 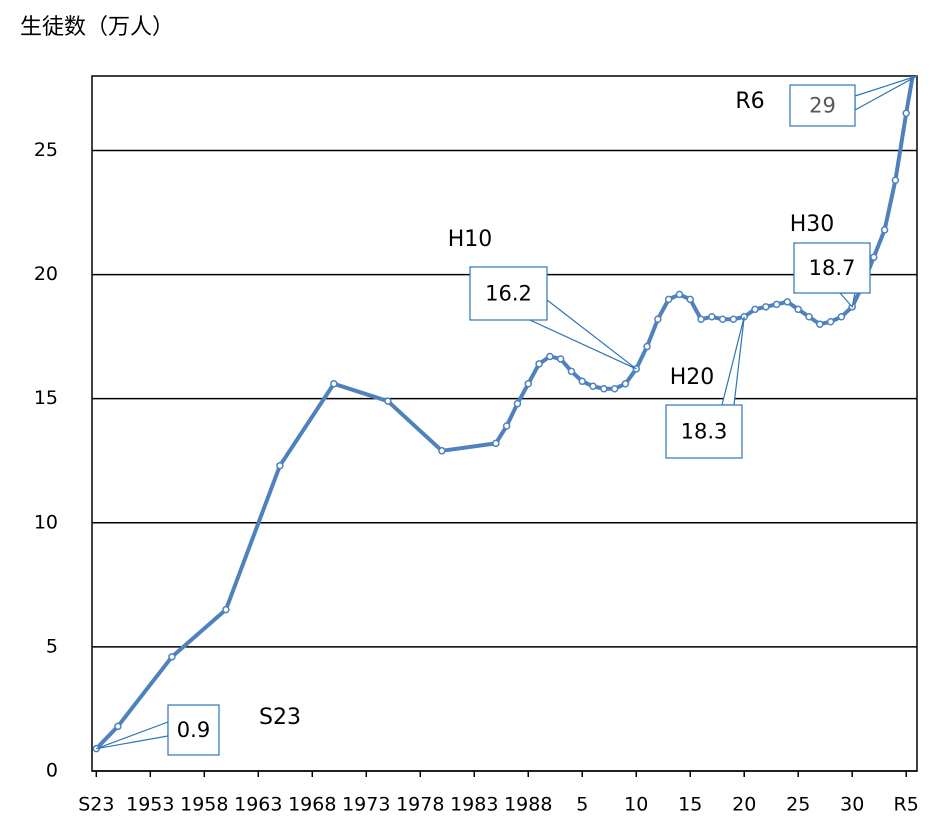 What do you see at coordinates (46, 522) in the screenshot?
I see `y-tick-label: 10` at bounding box center [46, 522].